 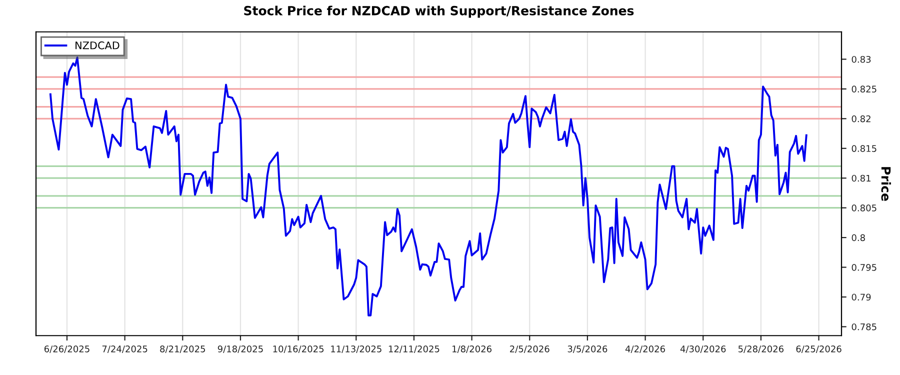 What do you see at coordinates (298, 350) in the screenshot?
I see `x-tick-label: 10/16/2025` at bounding box center [298, 350].